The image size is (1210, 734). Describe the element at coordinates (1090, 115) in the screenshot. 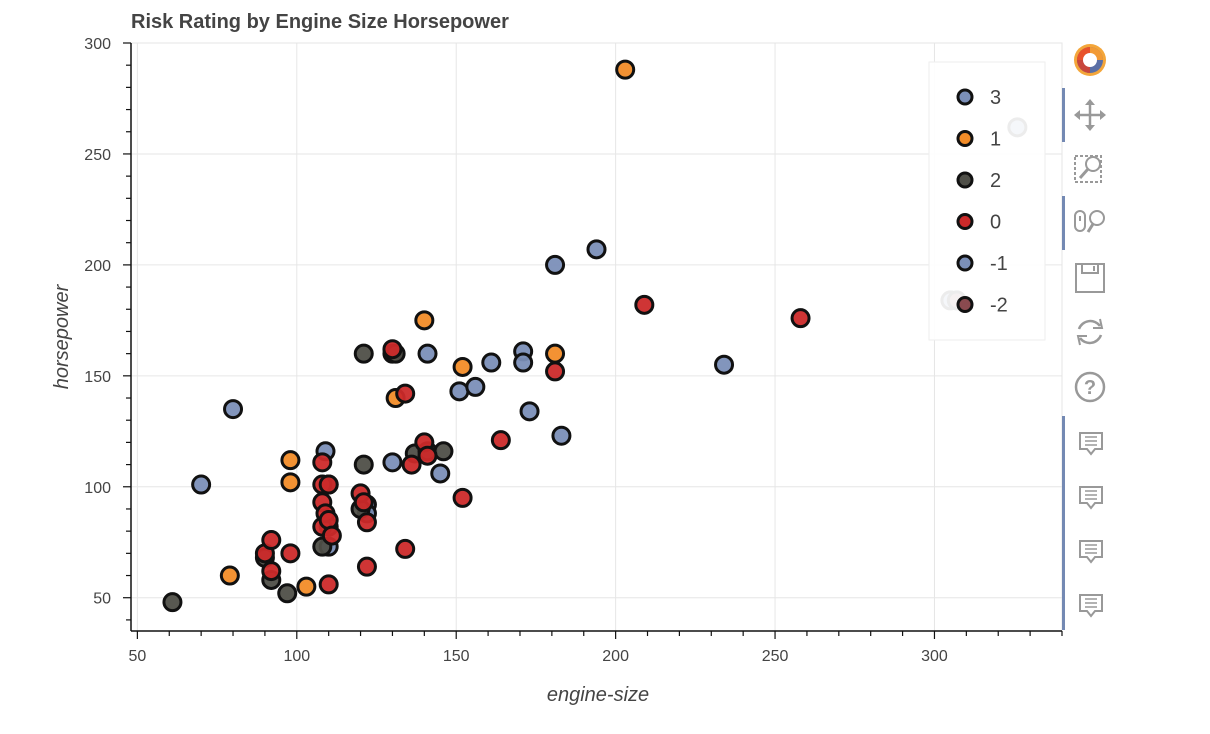

I see `pan-tool-icon` at that location.